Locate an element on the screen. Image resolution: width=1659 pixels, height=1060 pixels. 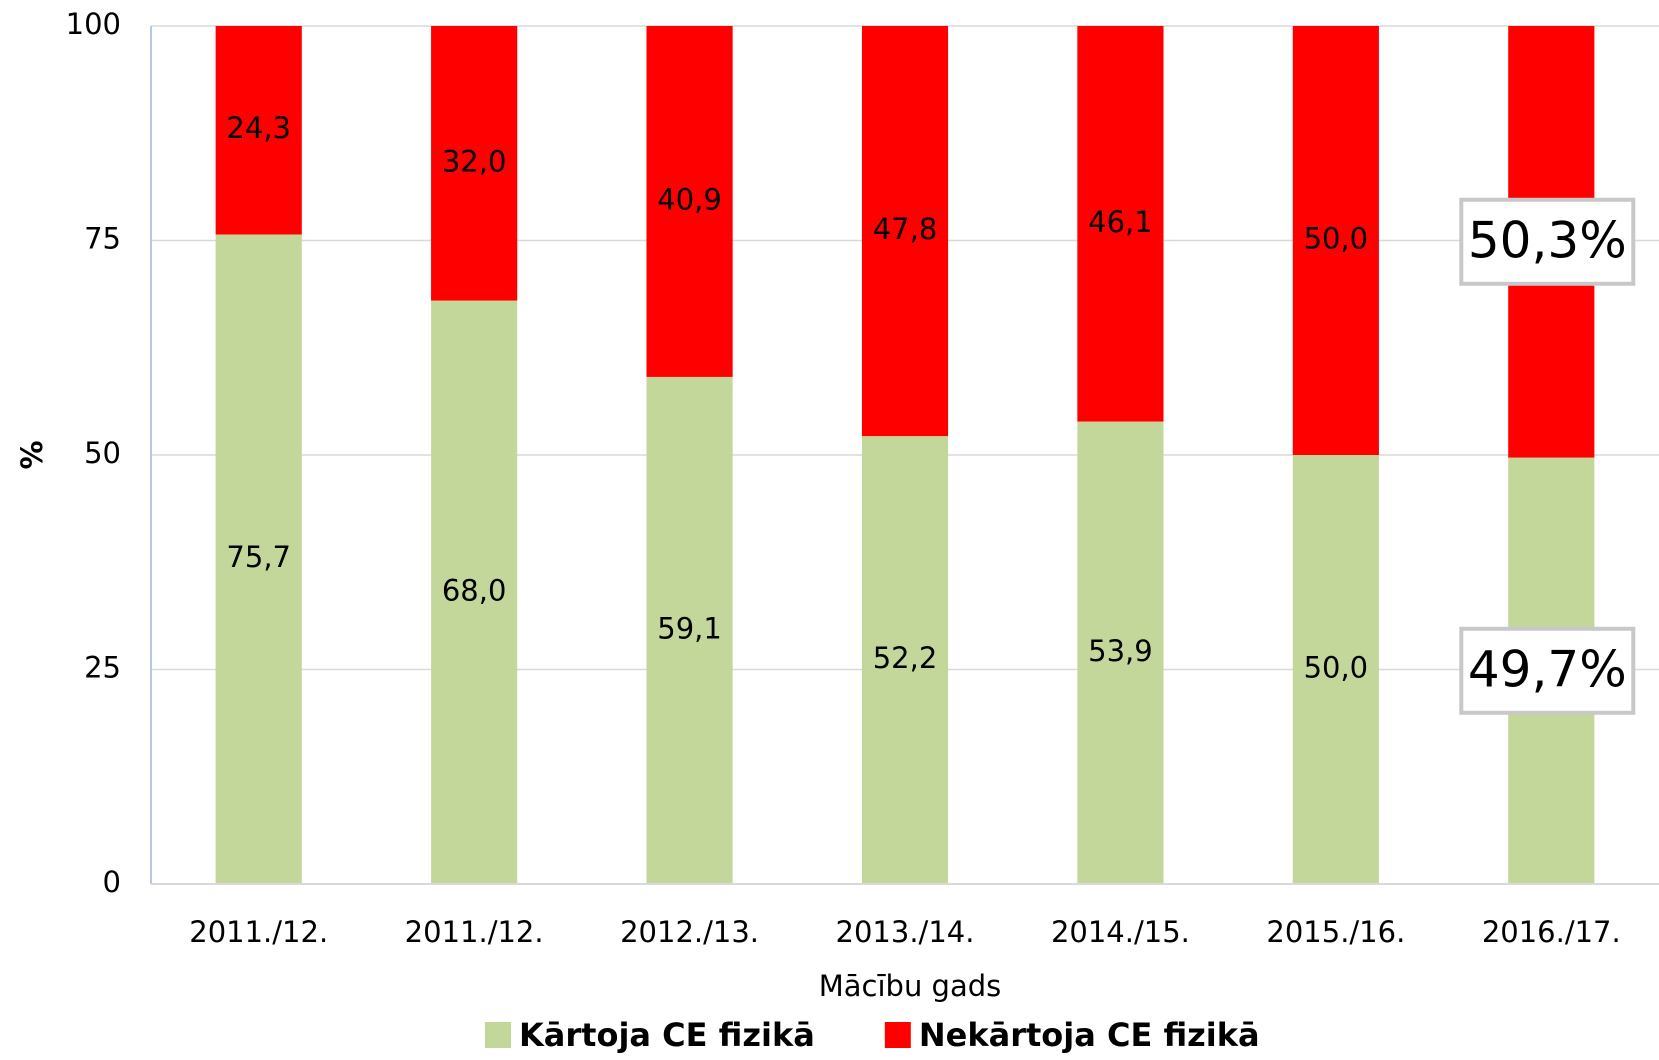
x-tick-label: 2012./13. is located at coordinates (689, 932).